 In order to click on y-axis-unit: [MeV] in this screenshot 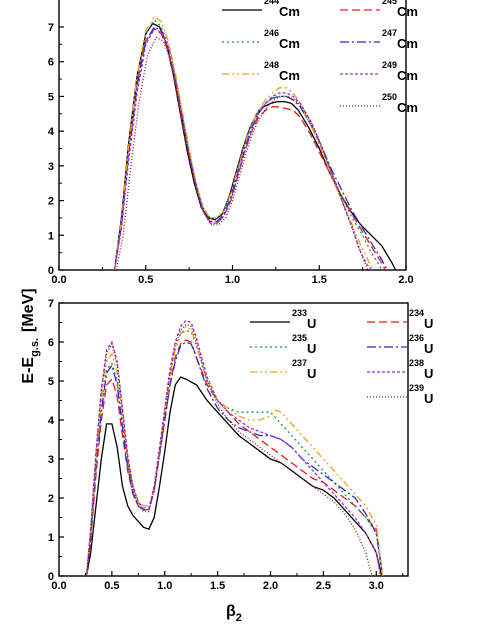, I will do `click(28, 310)`.